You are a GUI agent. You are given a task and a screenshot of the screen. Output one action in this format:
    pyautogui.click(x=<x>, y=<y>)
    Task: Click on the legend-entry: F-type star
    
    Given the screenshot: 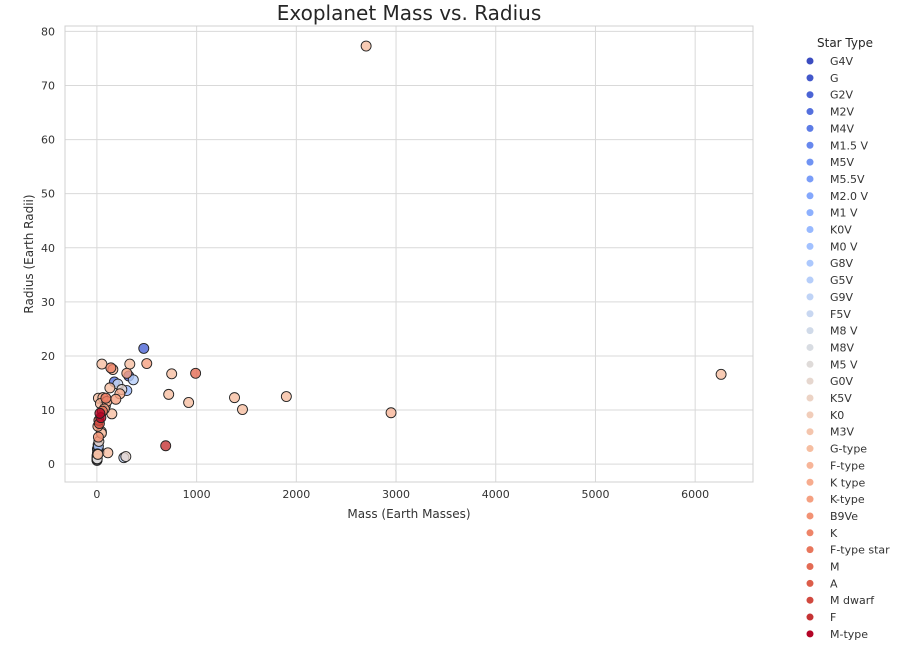 What is the action you would take?
    pyautogui.click(x=860, y=550)
    